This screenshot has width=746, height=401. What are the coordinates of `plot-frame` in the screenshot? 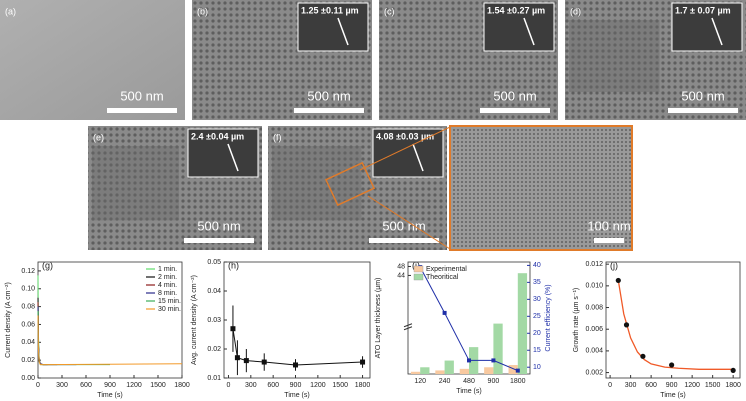 It's located at (673, 320).